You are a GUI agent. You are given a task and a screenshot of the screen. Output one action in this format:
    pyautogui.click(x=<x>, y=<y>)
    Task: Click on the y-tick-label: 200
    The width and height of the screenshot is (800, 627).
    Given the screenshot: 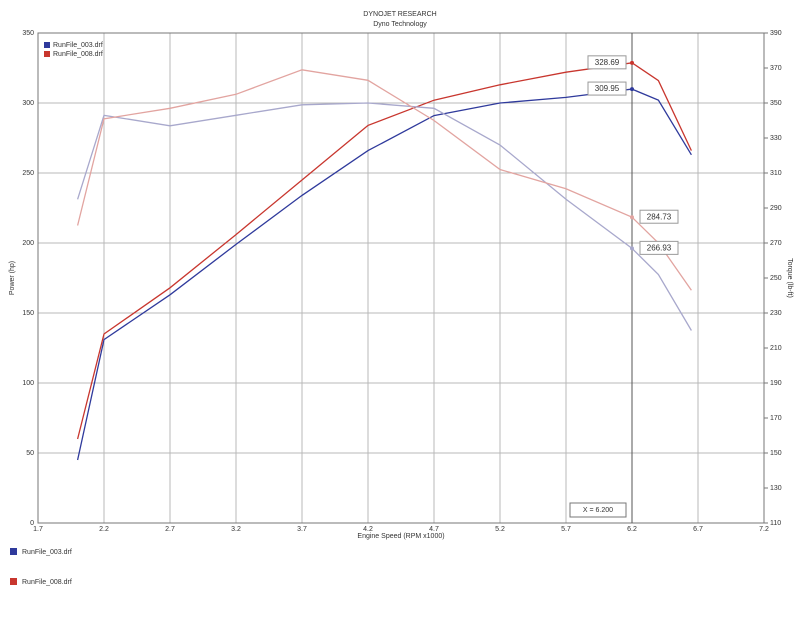 What is the action you would take?
    pyautogui.click(x=28, y=243)
    